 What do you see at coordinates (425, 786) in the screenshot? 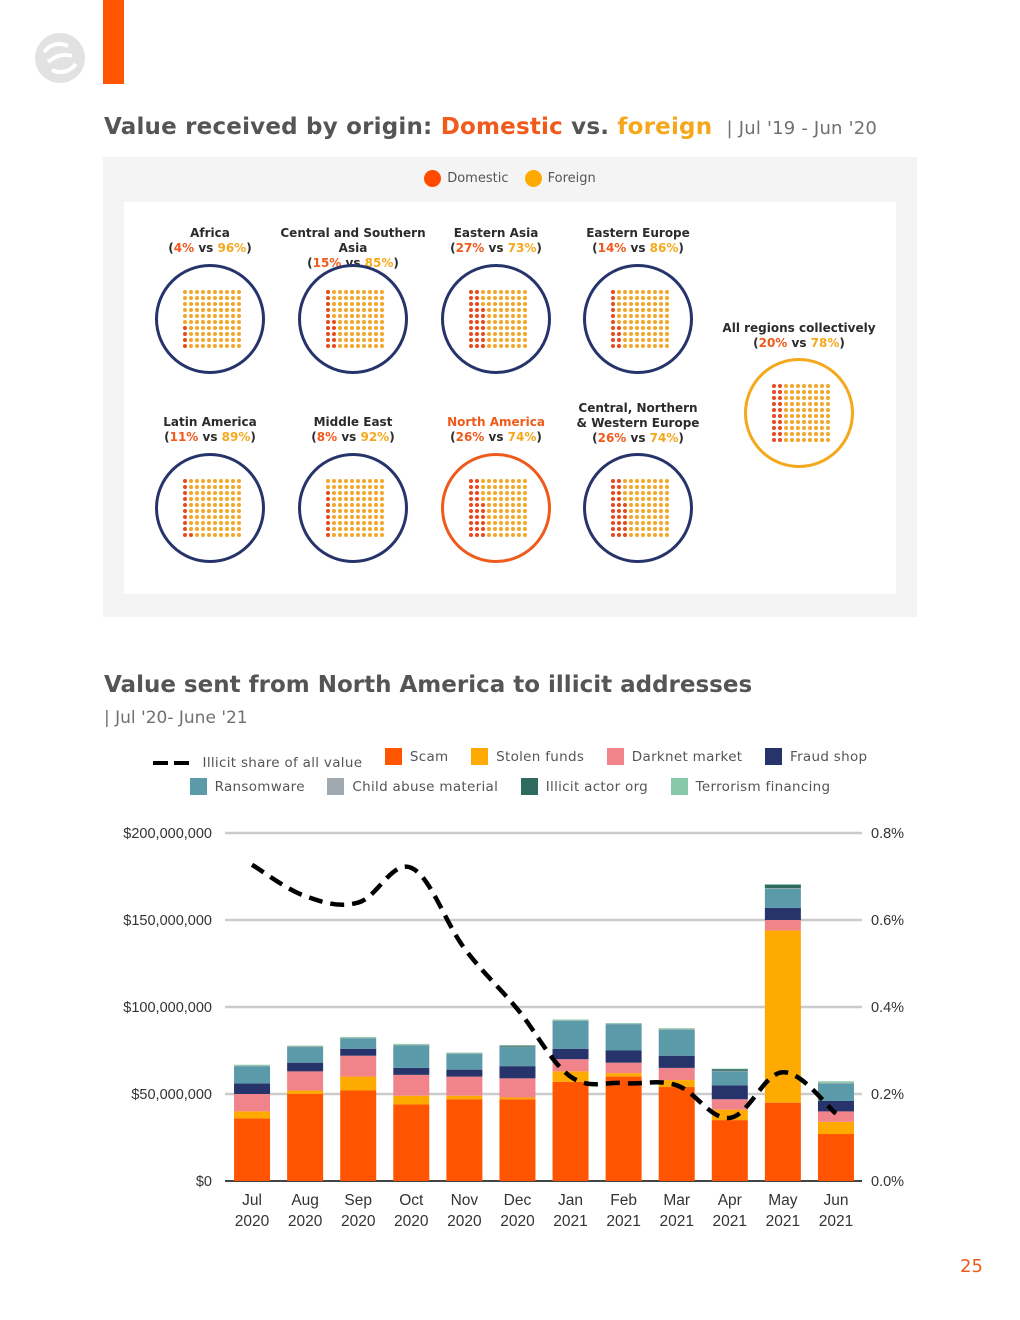
I see `legend-label: Child abuse material` at bounding box center [425, 786].